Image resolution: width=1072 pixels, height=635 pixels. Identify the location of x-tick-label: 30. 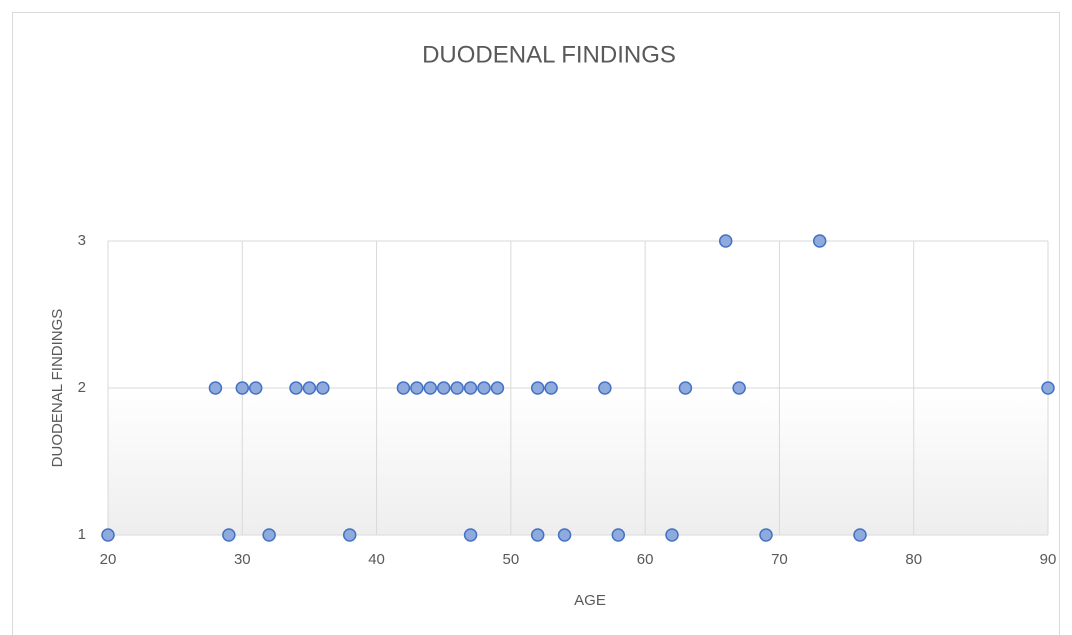
(242, 559).